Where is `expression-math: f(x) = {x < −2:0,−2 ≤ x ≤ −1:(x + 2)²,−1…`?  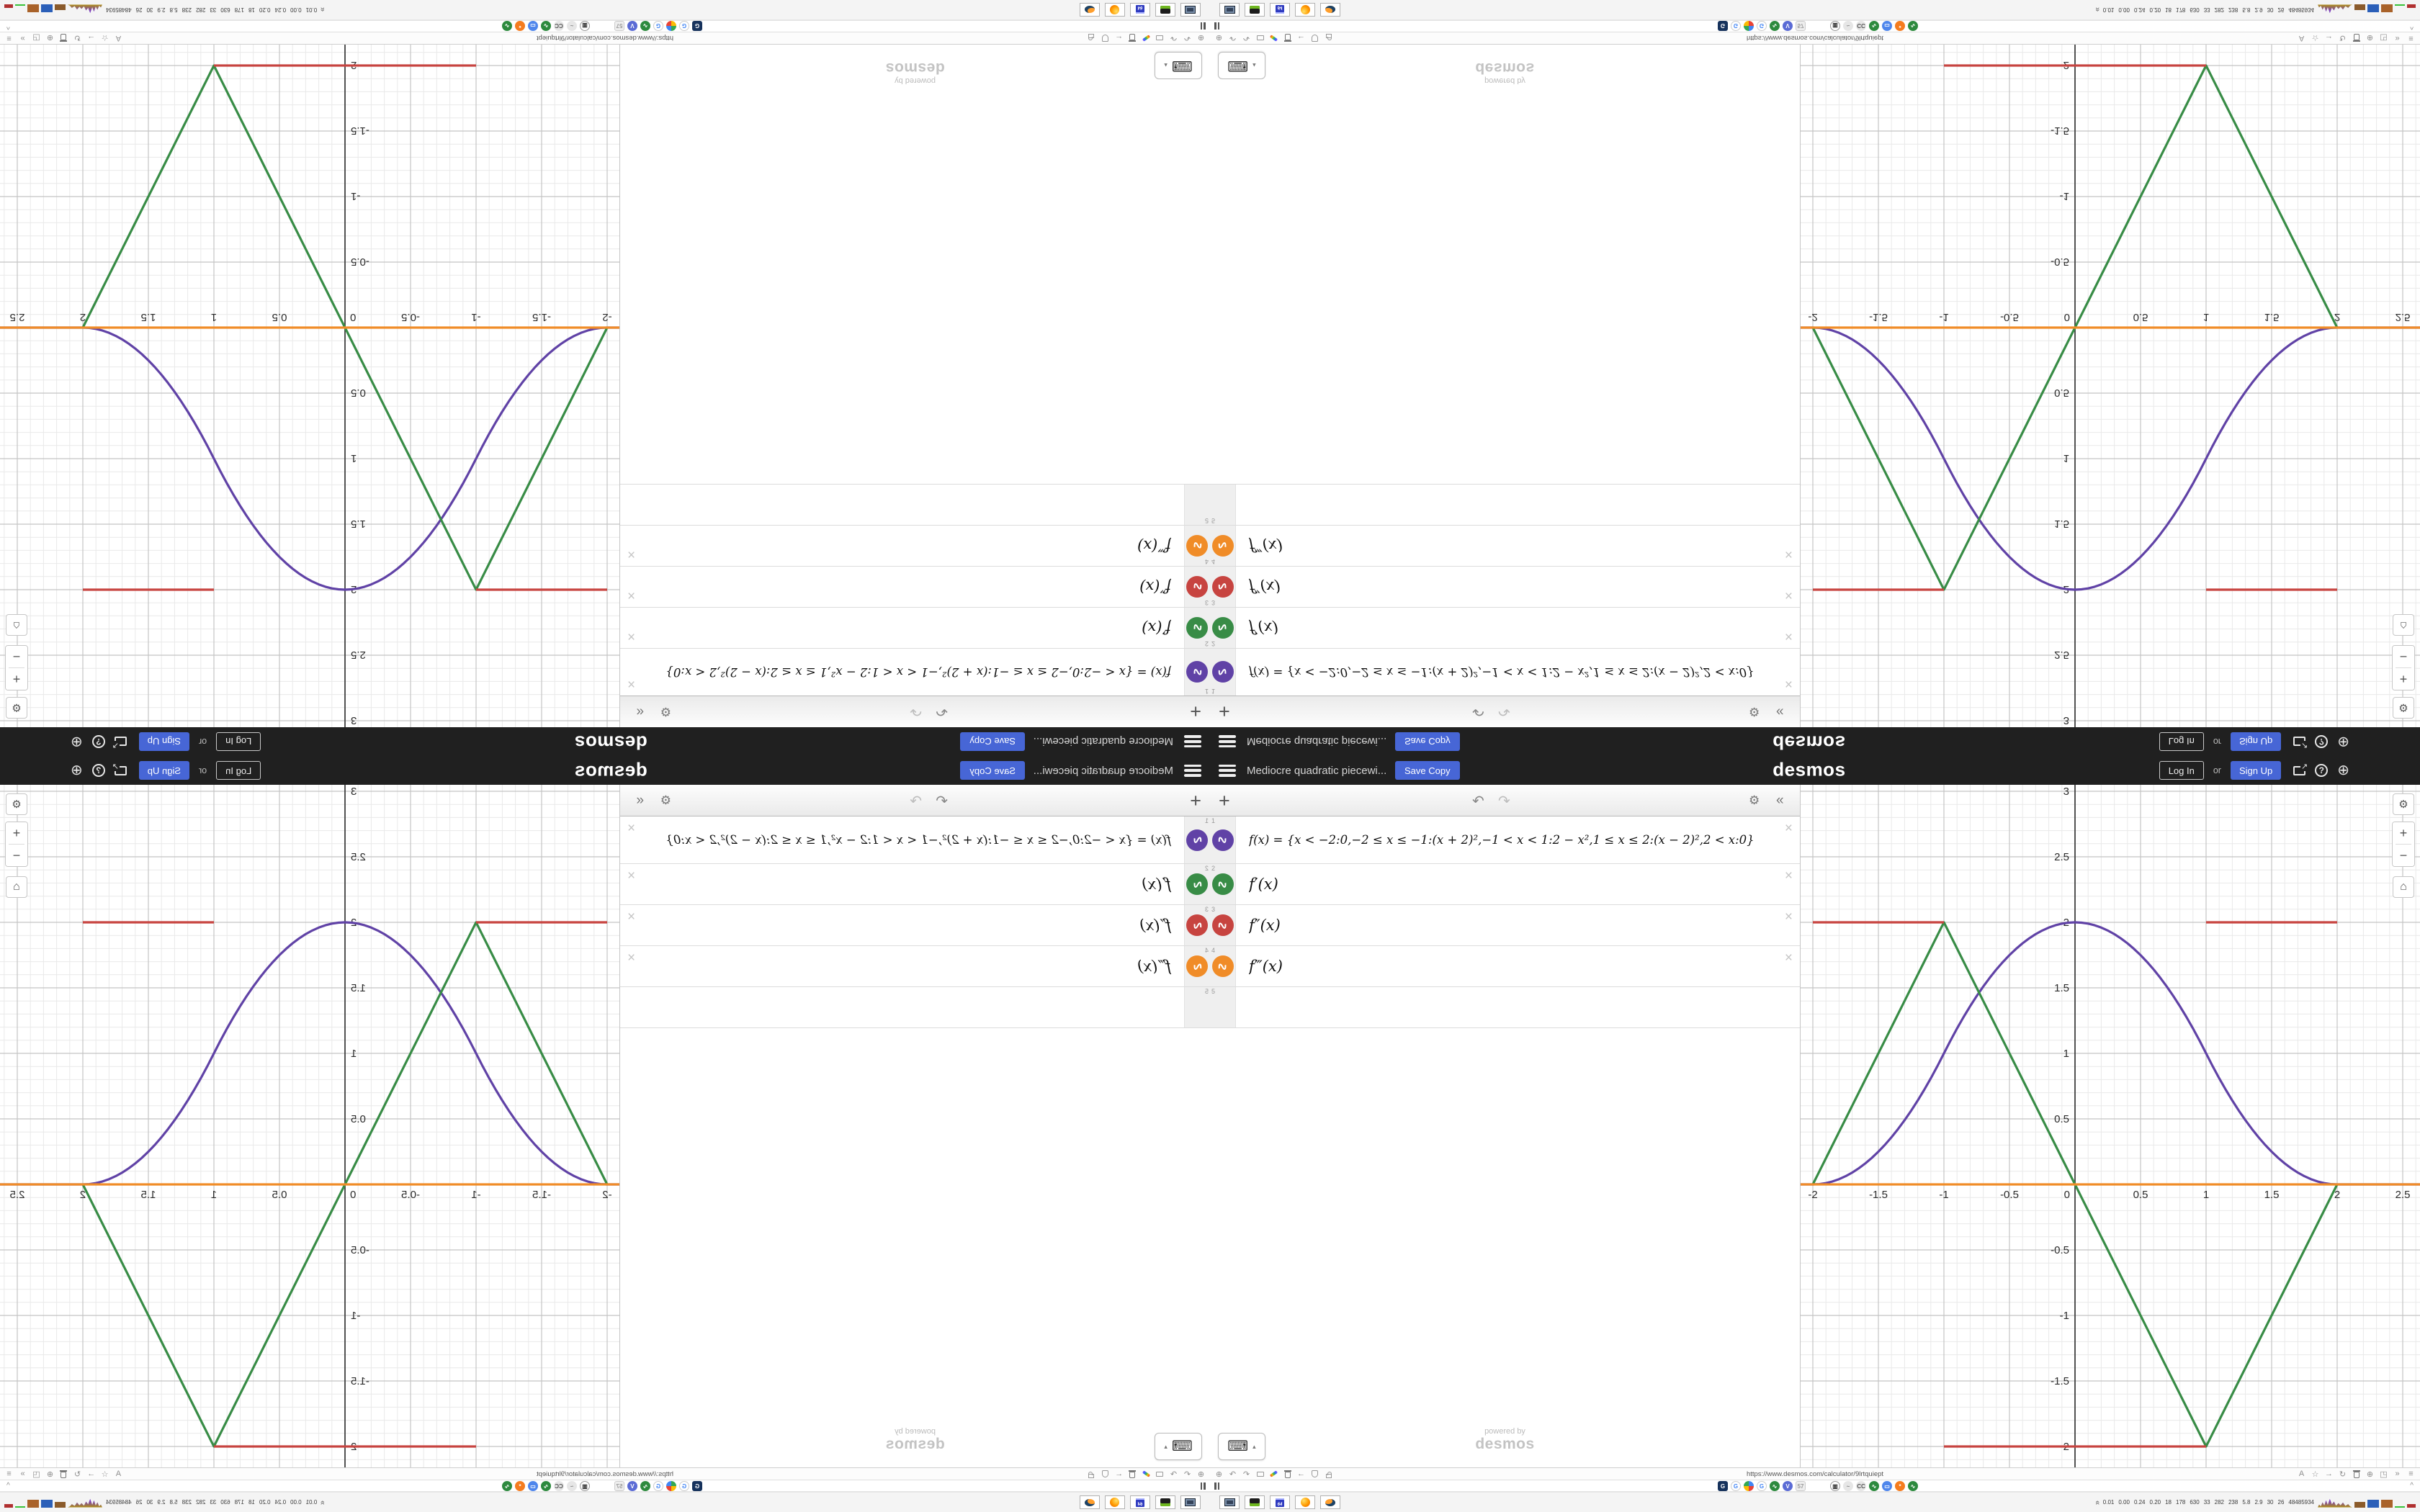 expression-math: f(x) = {x < −2:0,−2 ≤ x ≤ −1:(x + 2)²,−1… is located at coordinates (1502, 840).